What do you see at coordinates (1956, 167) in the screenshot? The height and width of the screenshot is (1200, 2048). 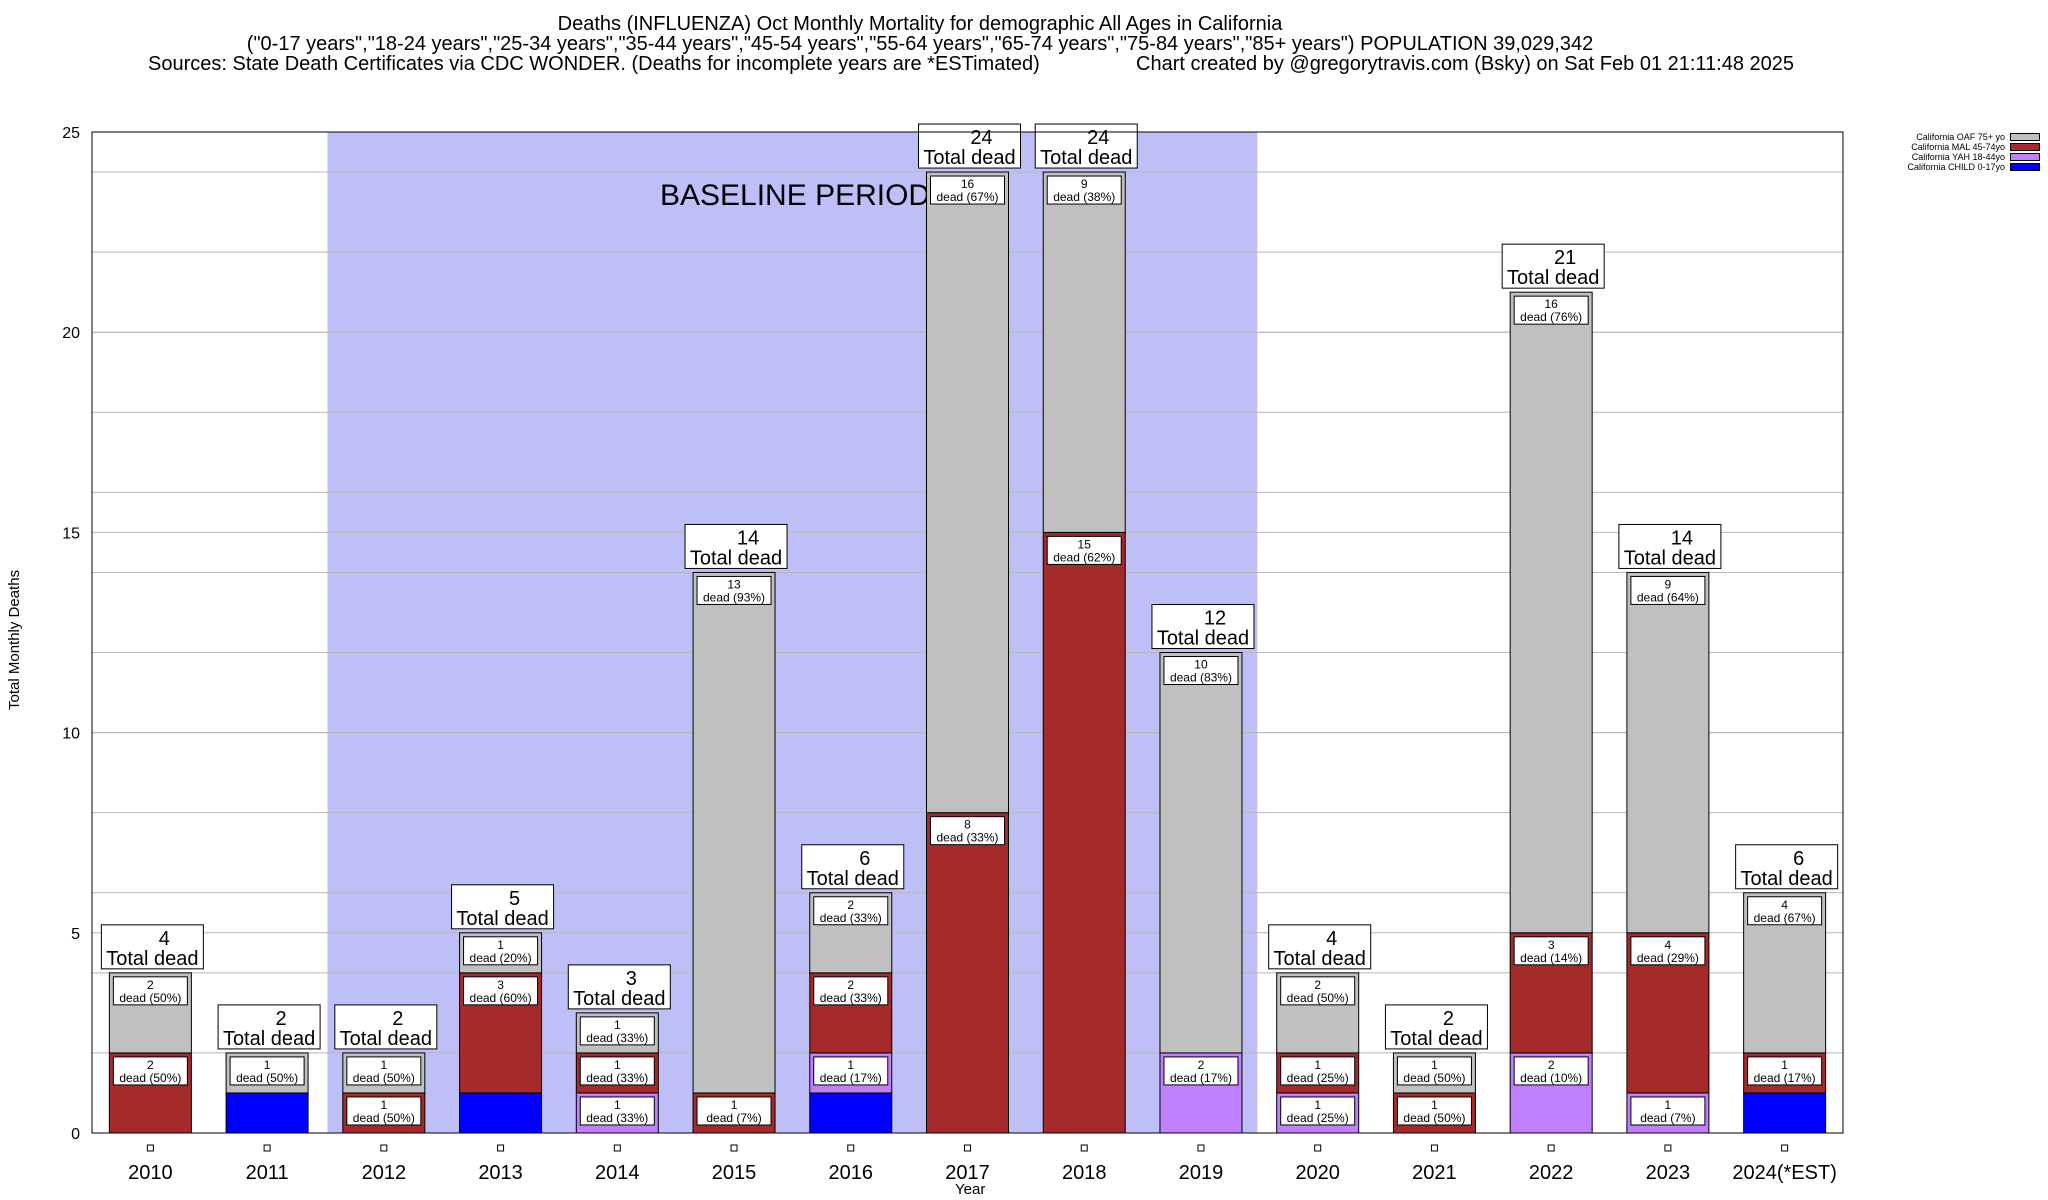 I see `legend-label: California CHILD 0-17yo` at bounding box center [1956, 167].